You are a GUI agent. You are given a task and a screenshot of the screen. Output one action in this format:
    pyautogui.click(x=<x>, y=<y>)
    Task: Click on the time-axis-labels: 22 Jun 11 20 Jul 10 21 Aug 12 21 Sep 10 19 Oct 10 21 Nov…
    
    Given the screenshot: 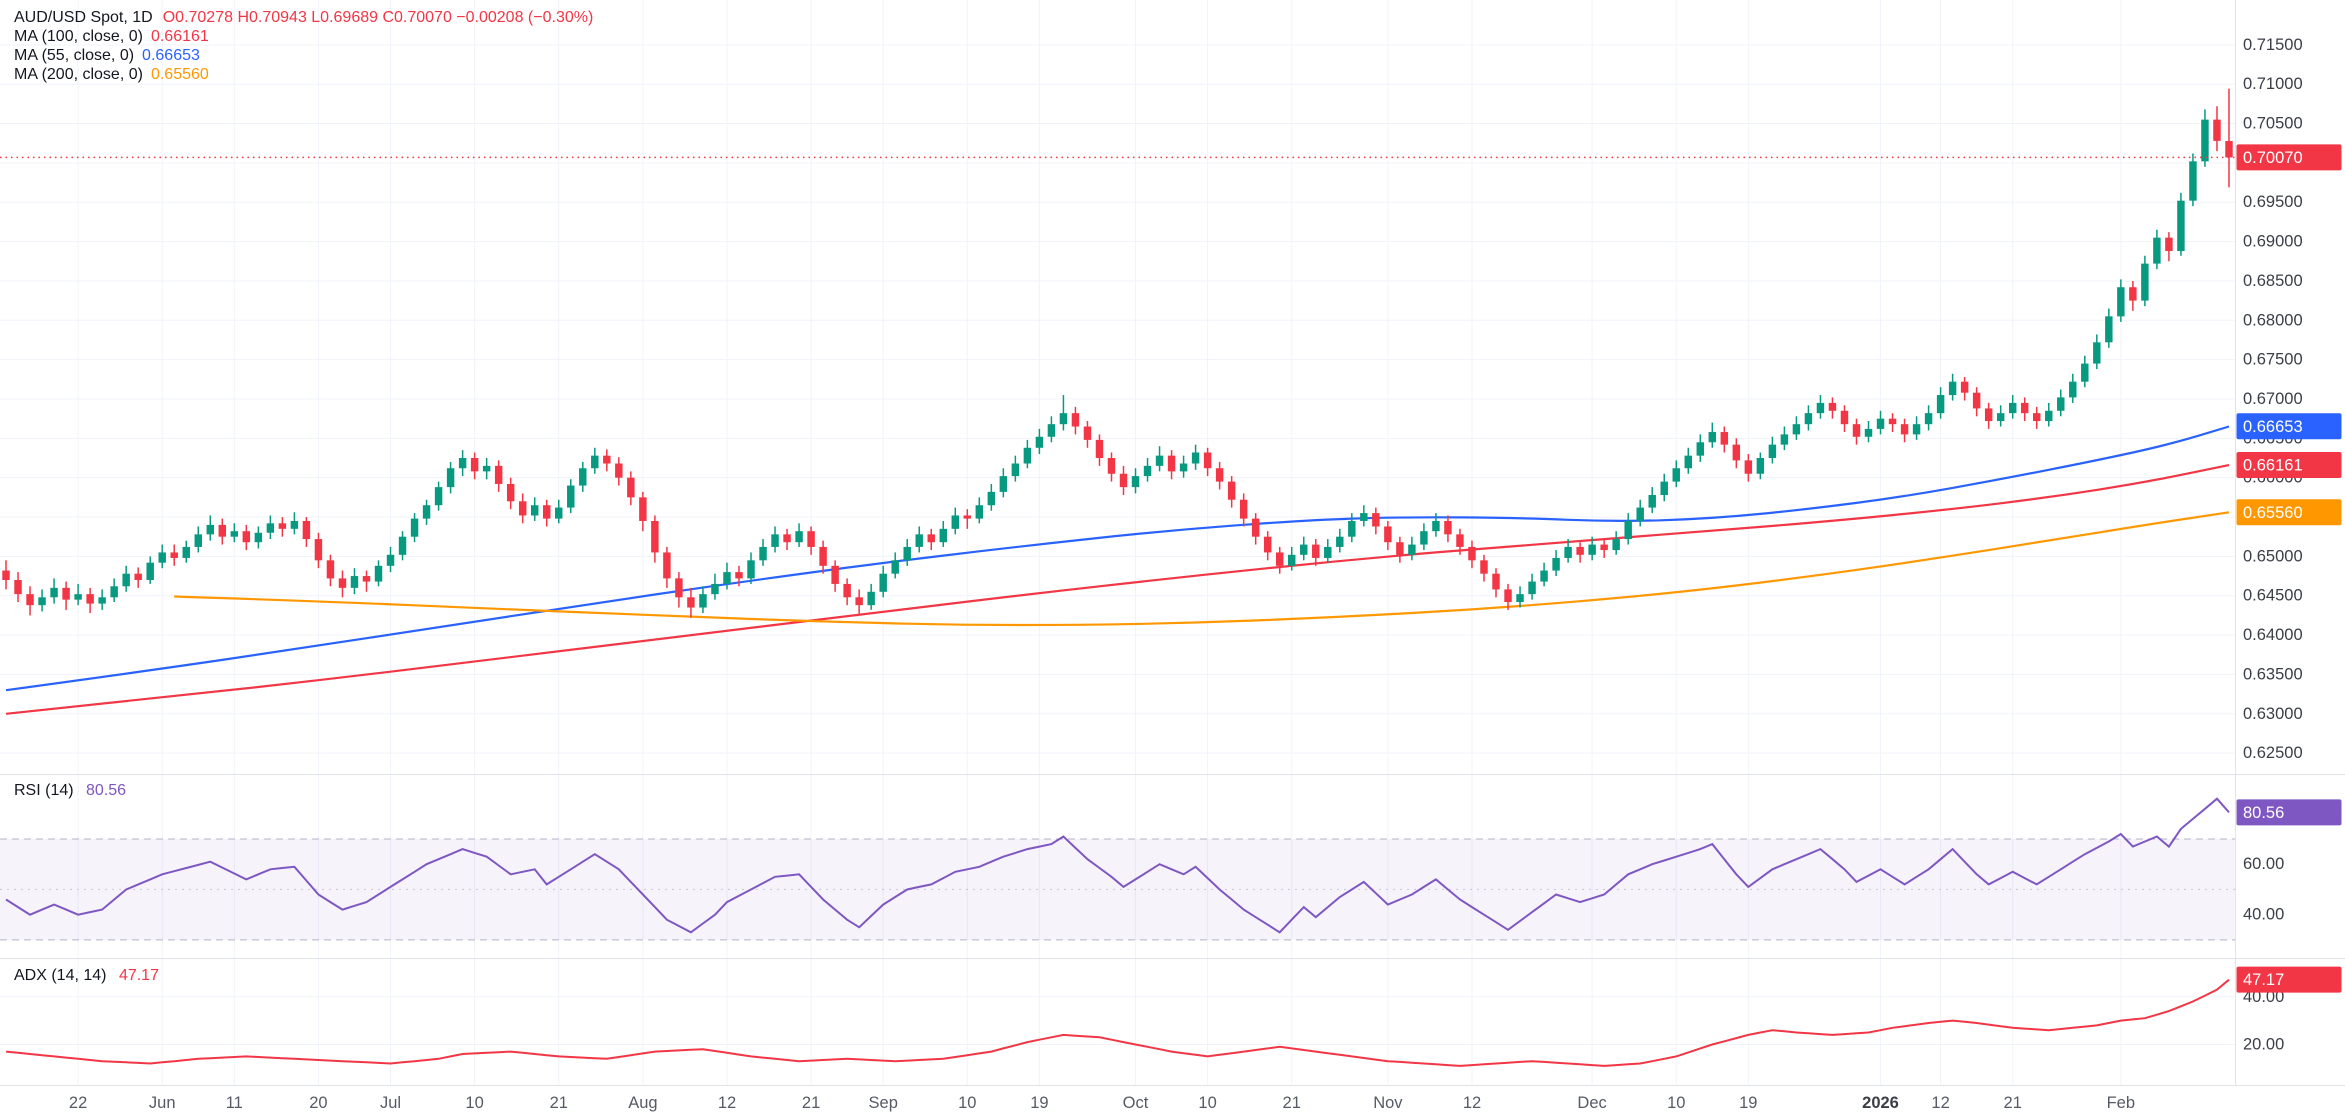 What is the action you would take?
    pyautogui.click(x=1102, y=1103)
    